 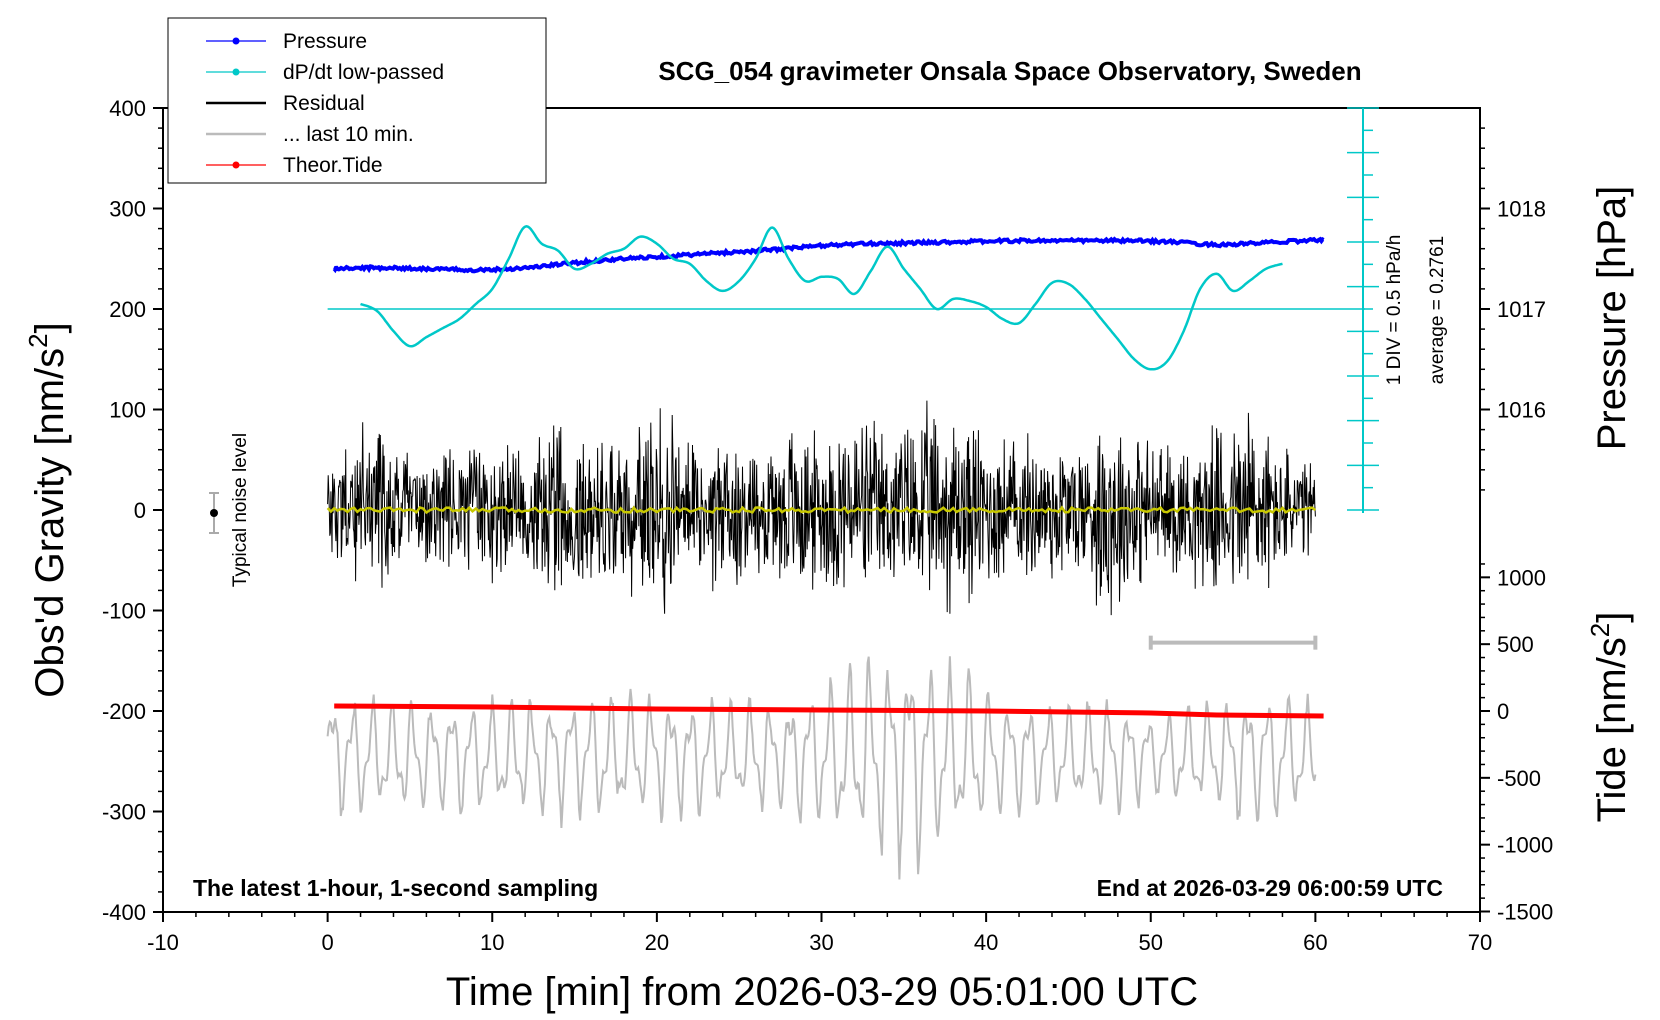 What do you see at coordinates (1363, 309) in the screenshot?
I see `scale-ticks` at bounding box center [1363, 309].